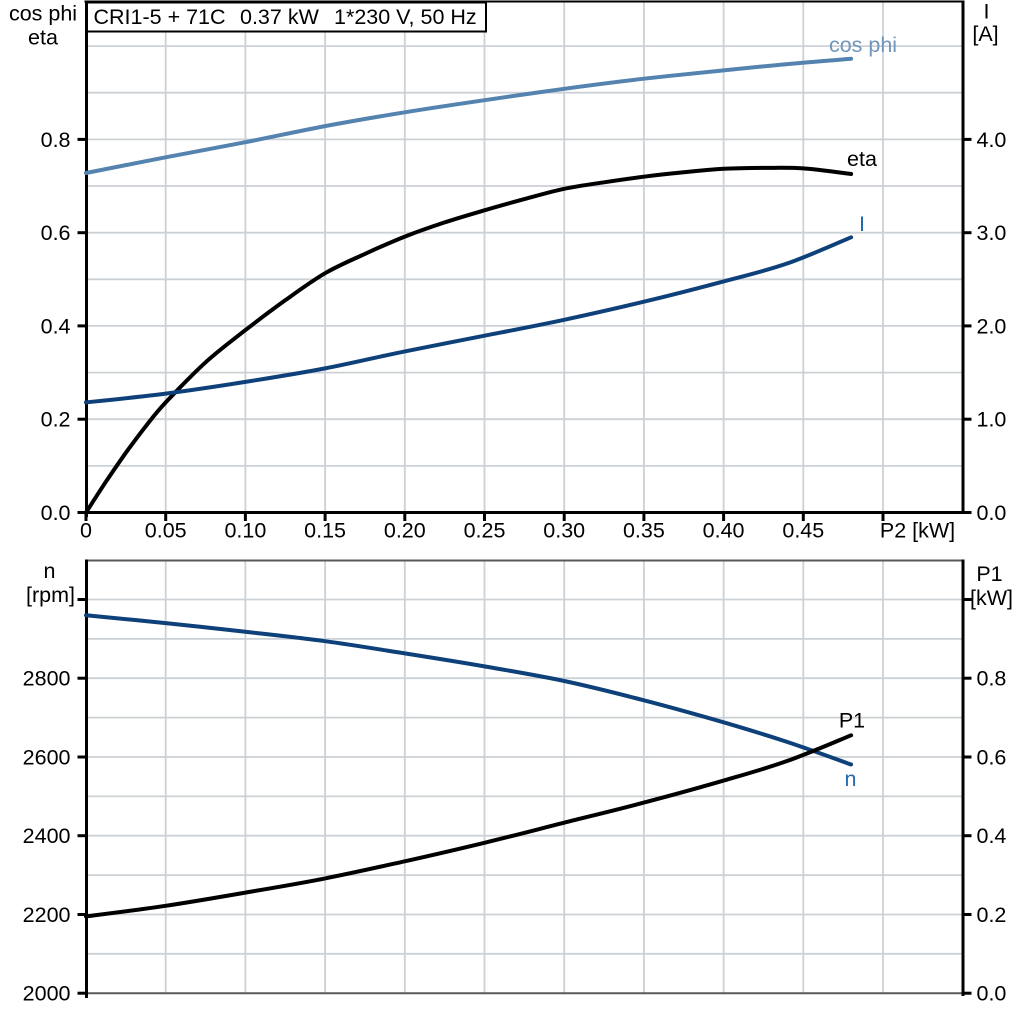 This screenshot has width=1024, height=1029. I want to click on svg-text: 2600, so click(47, 758).